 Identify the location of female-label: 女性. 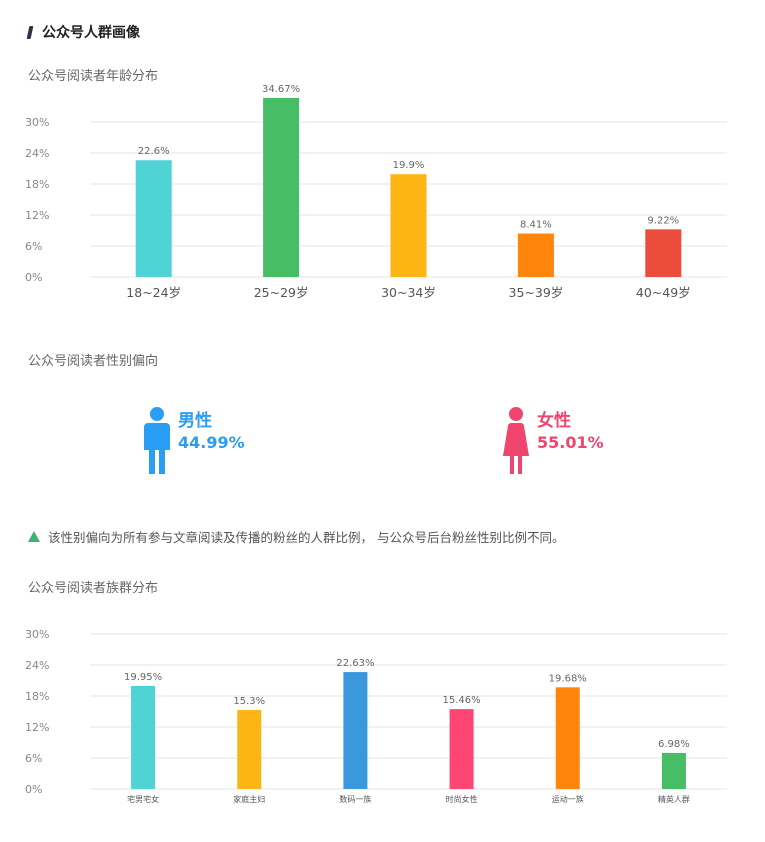
(554, 421).